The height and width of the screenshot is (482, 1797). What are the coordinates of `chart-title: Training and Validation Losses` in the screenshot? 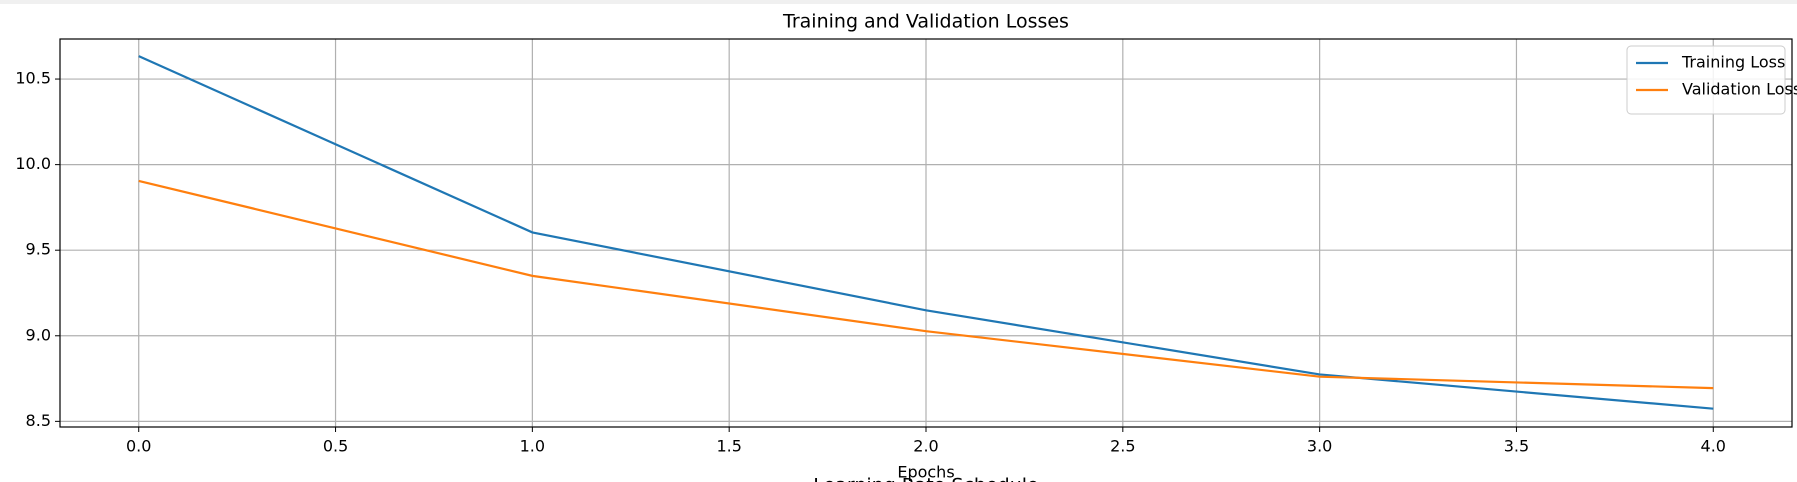 It's located at (925, 22).